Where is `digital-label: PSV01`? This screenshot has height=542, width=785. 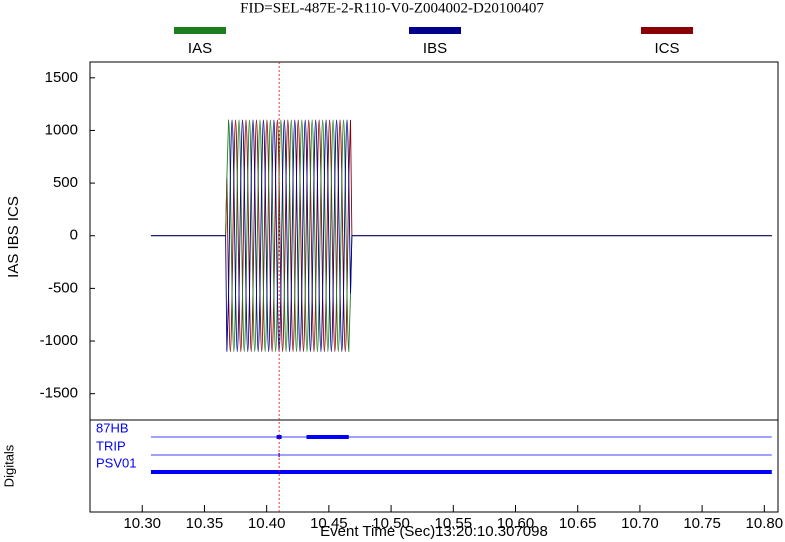
digital-label: PSV01 is located at coordinates (116, 462).